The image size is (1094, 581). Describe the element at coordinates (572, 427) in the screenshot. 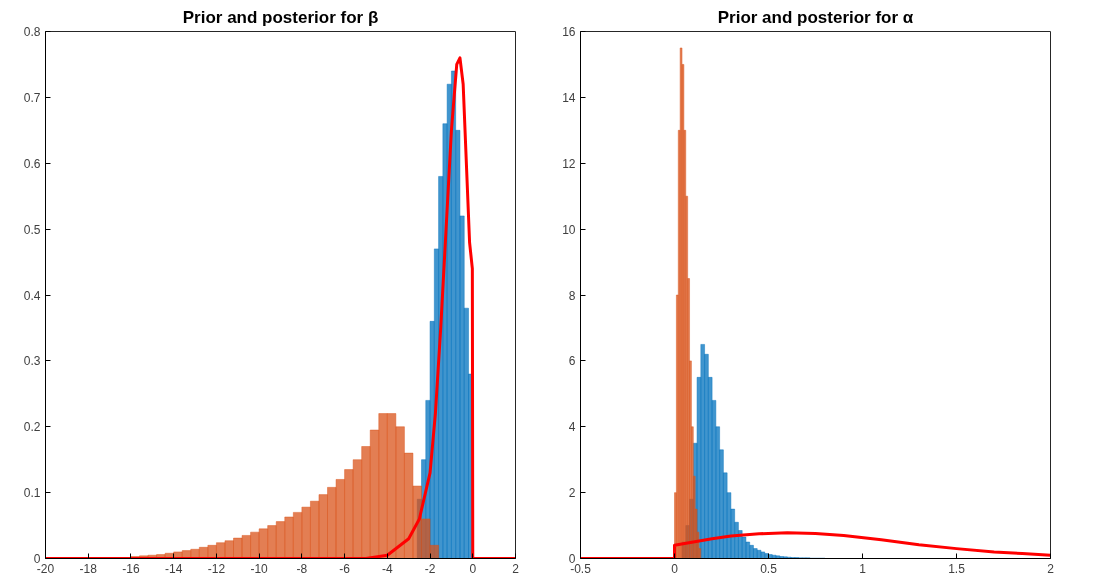

I see `y-tick-label: 4` at that location.